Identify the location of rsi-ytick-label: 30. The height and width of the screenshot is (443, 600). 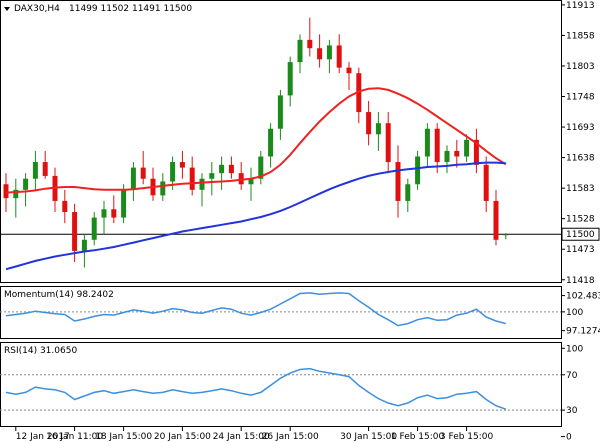
(572, 411).